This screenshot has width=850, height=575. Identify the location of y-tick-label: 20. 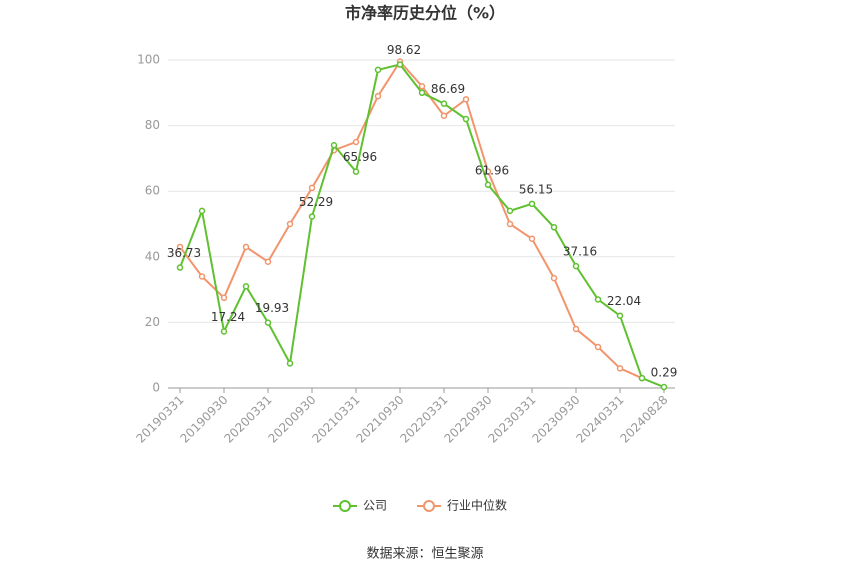
(152, 322).